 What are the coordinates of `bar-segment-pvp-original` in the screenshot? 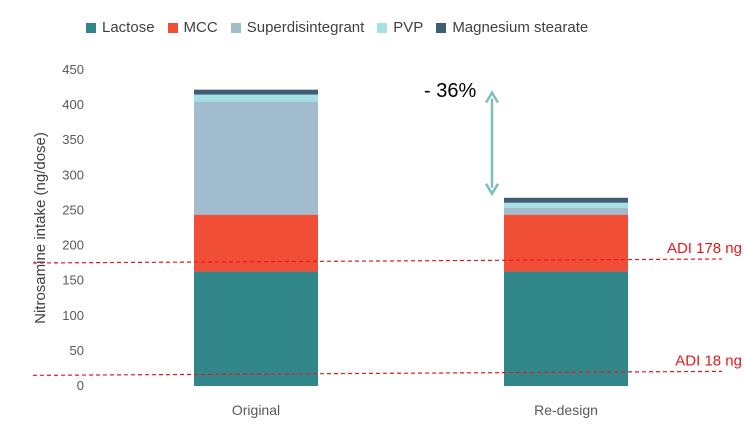 It's located at (256, 98).